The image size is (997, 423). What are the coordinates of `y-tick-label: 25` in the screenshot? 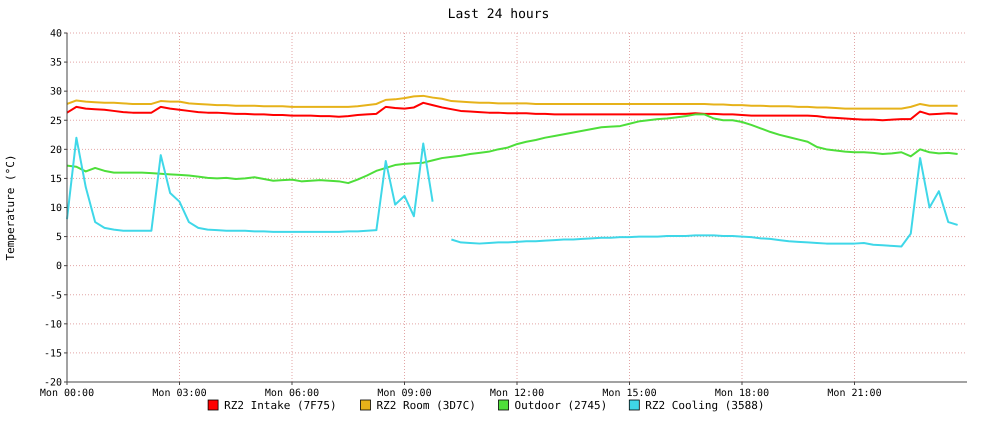 It's located at (56, 121).